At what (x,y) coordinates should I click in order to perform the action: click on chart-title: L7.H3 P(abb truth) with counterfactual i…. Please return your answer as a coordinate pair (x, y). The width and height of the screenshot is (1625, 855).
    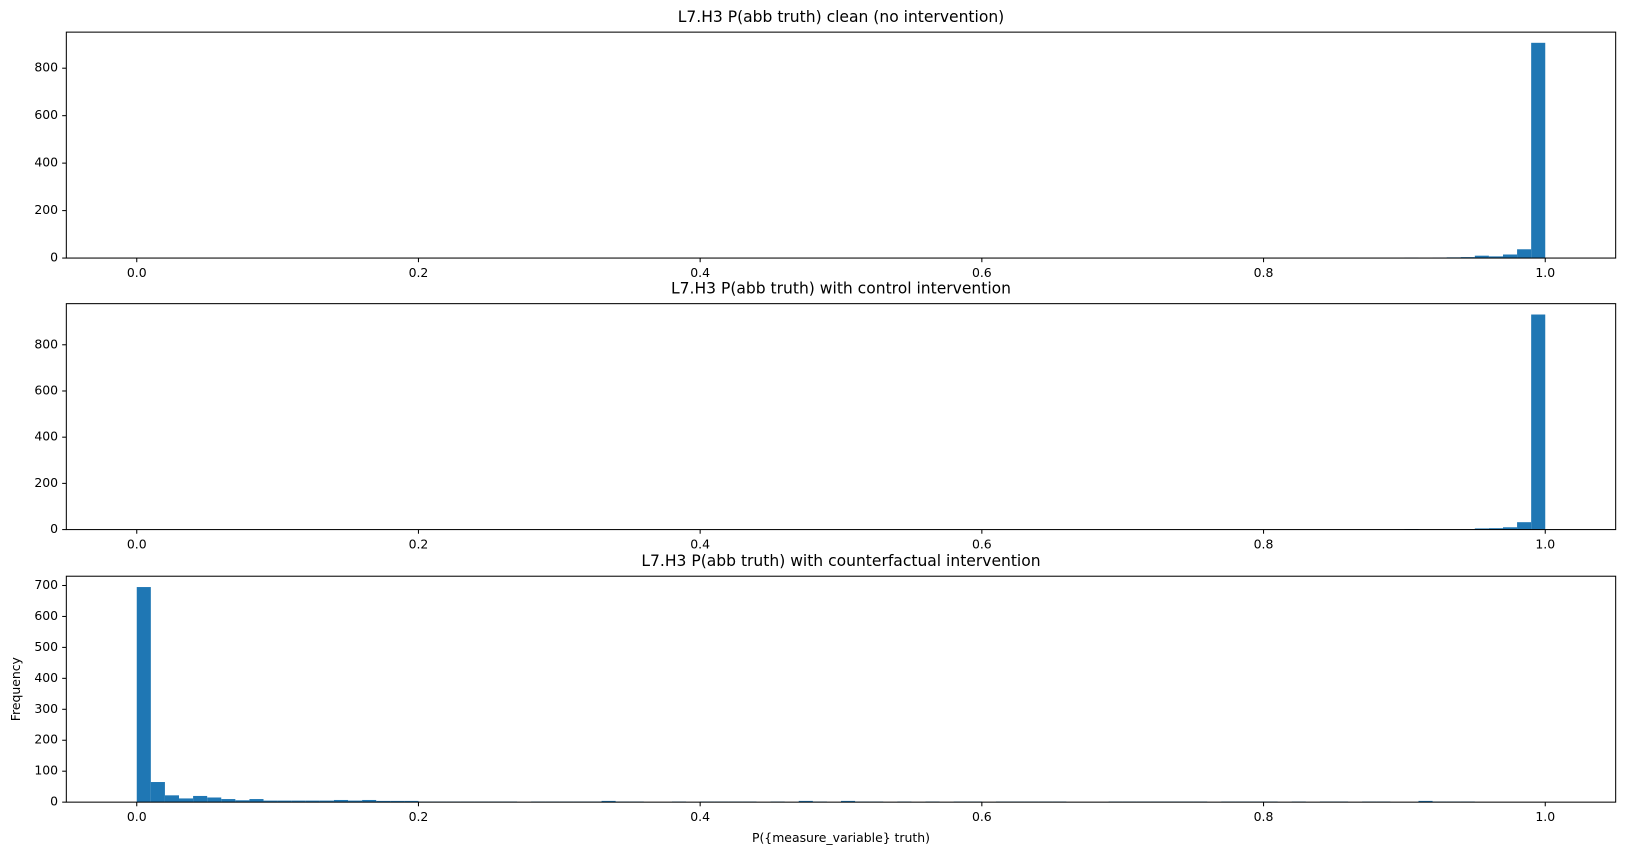
    Looking at the image, I should click on (840, 561).